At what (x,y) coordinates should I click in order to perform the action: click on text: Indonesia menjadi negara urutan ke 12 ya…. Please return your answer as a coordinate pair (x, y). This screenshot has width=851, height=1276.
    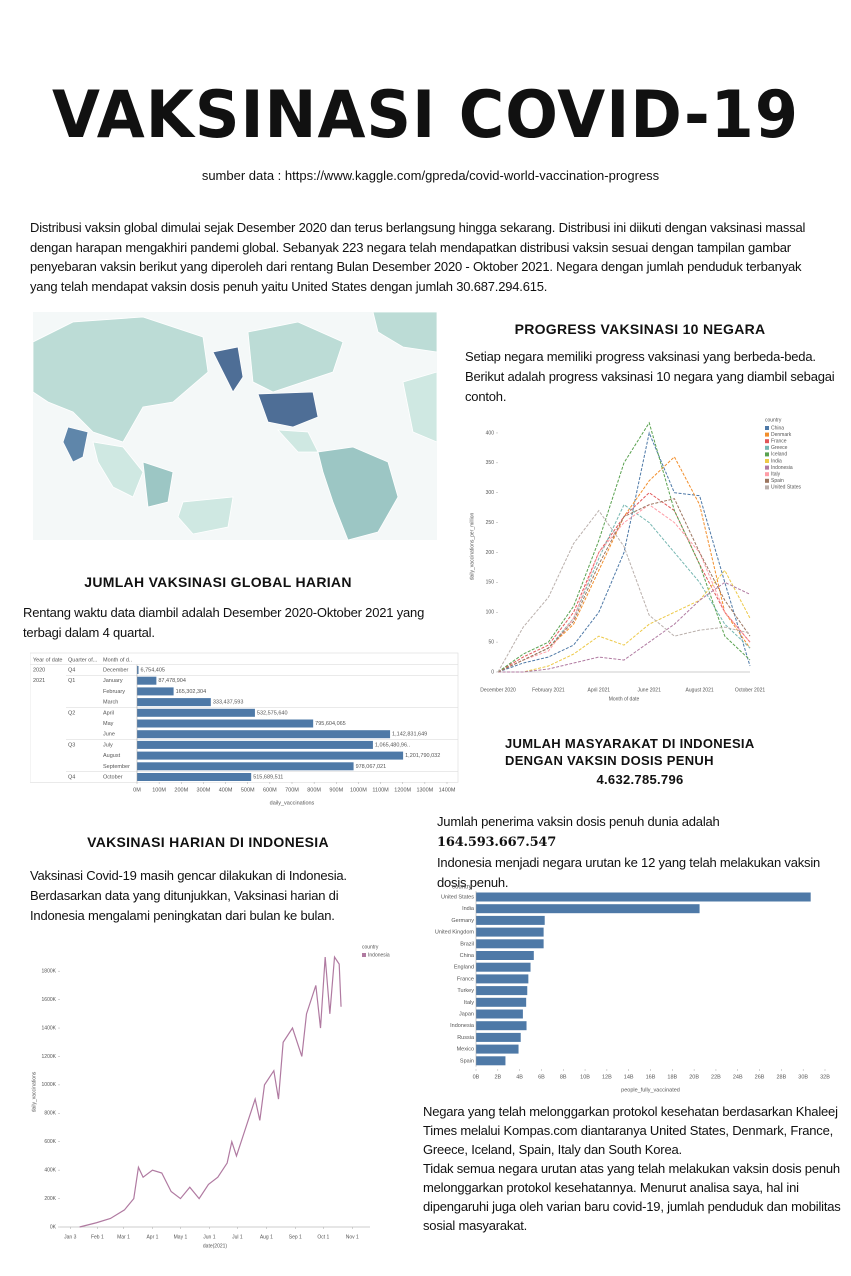
    Looking at the image, I should click on (629, 872).